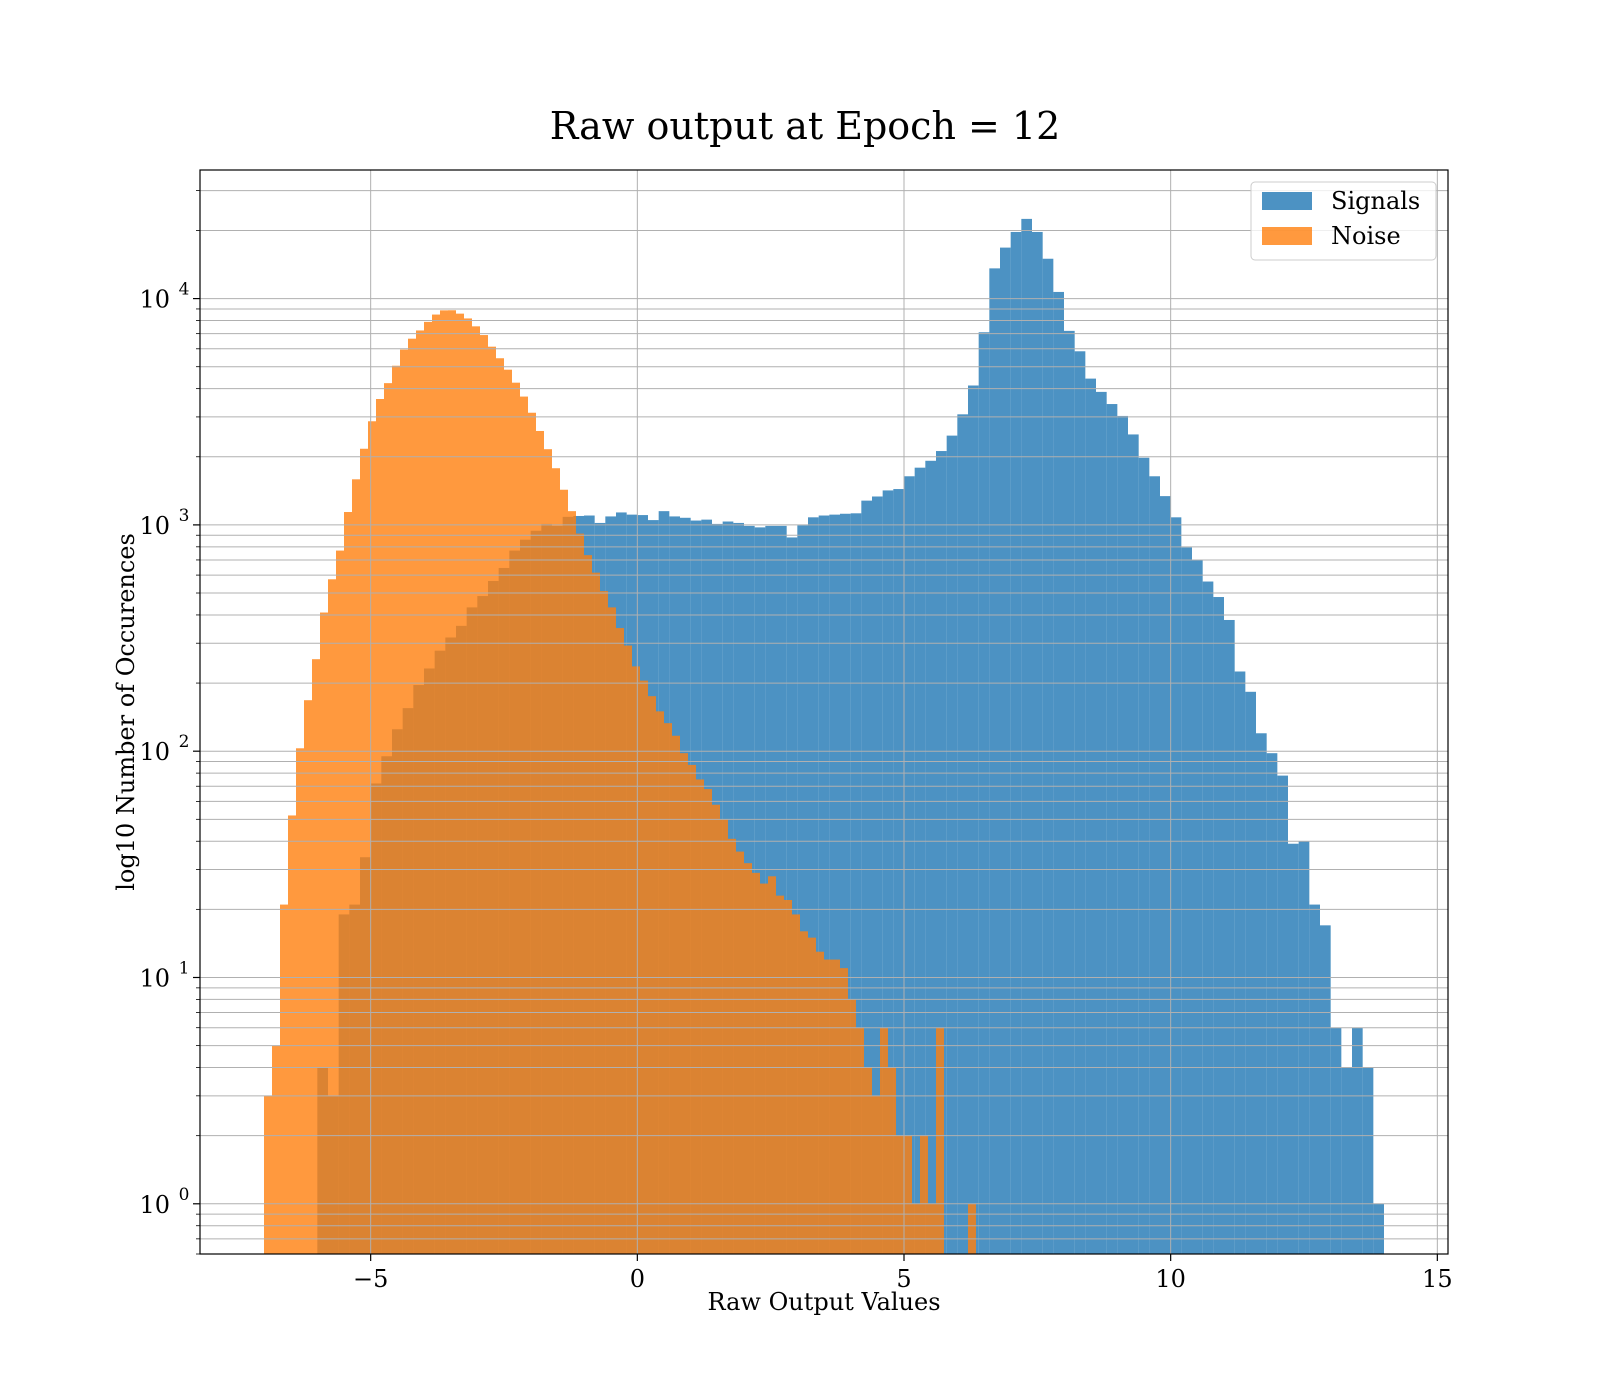  Describe the element at coordinates (184, 516) in the screenshot. I see `y-tick-exponent-3: 3` at that location.